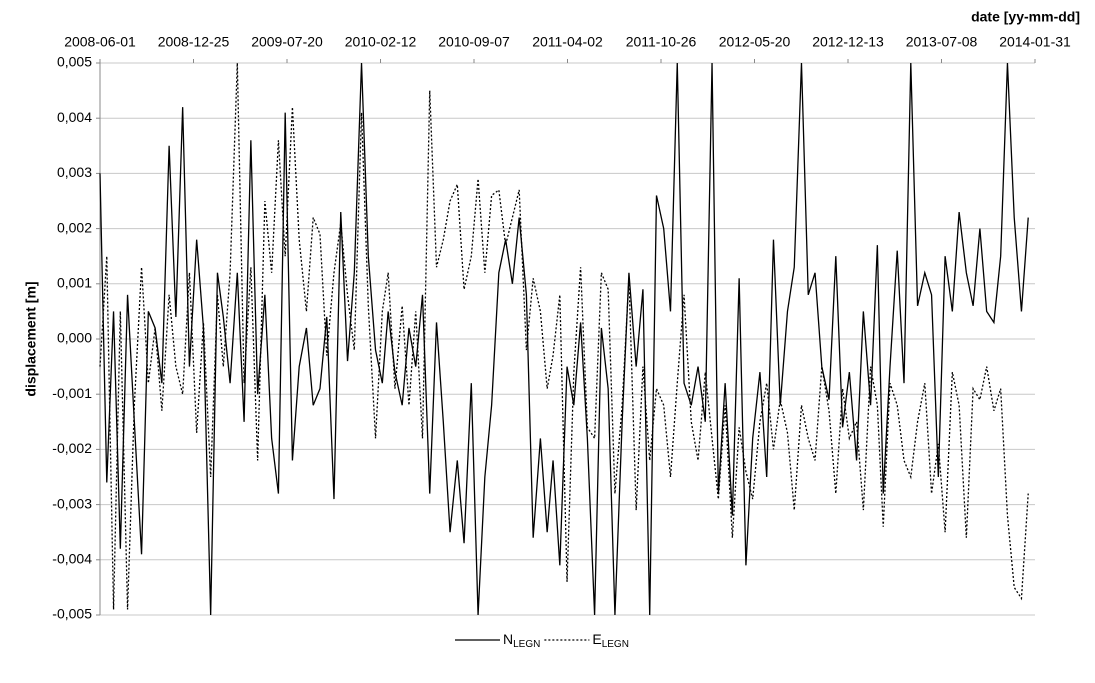 This screenshot has width=1095, height=683. I want to click on y-tick-label: -0,004, so click(72, 559).